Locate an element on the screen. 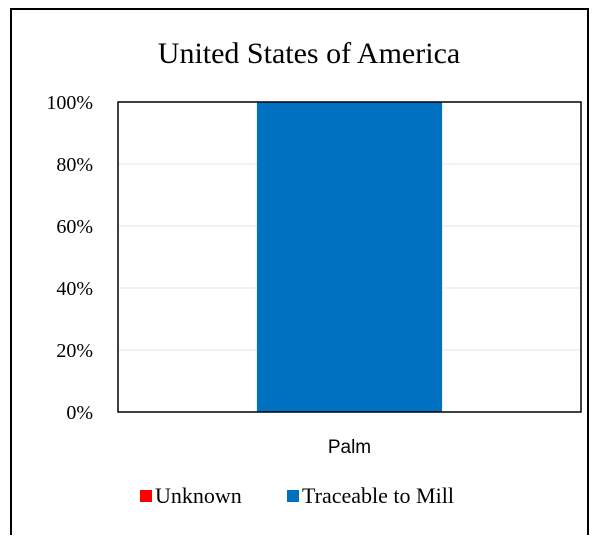 This screenshot has width=600, height=537. y-tick-label: 20% is located at coordinates (74, 351).